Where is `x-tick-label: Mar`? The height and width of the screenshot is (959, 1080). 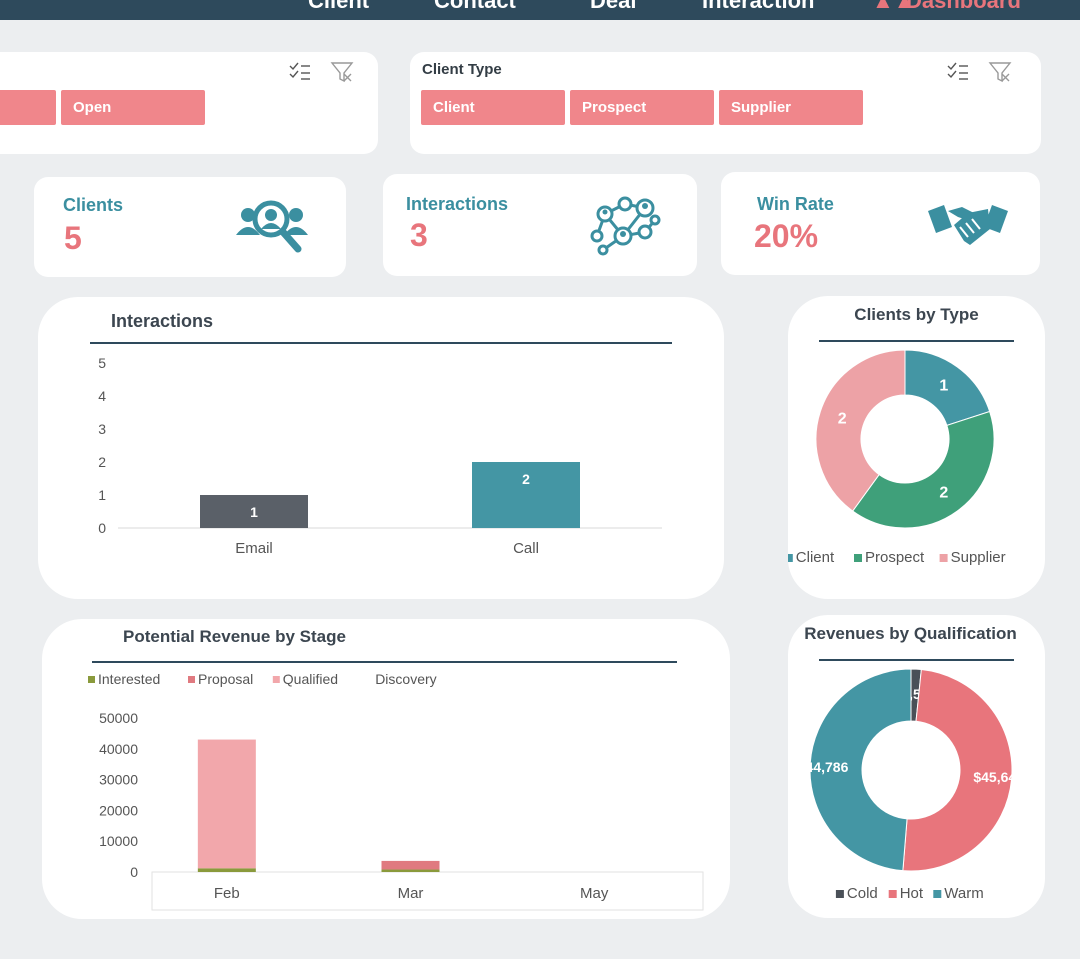
x-tick-label: Mar is located at coordinates (411, 893).